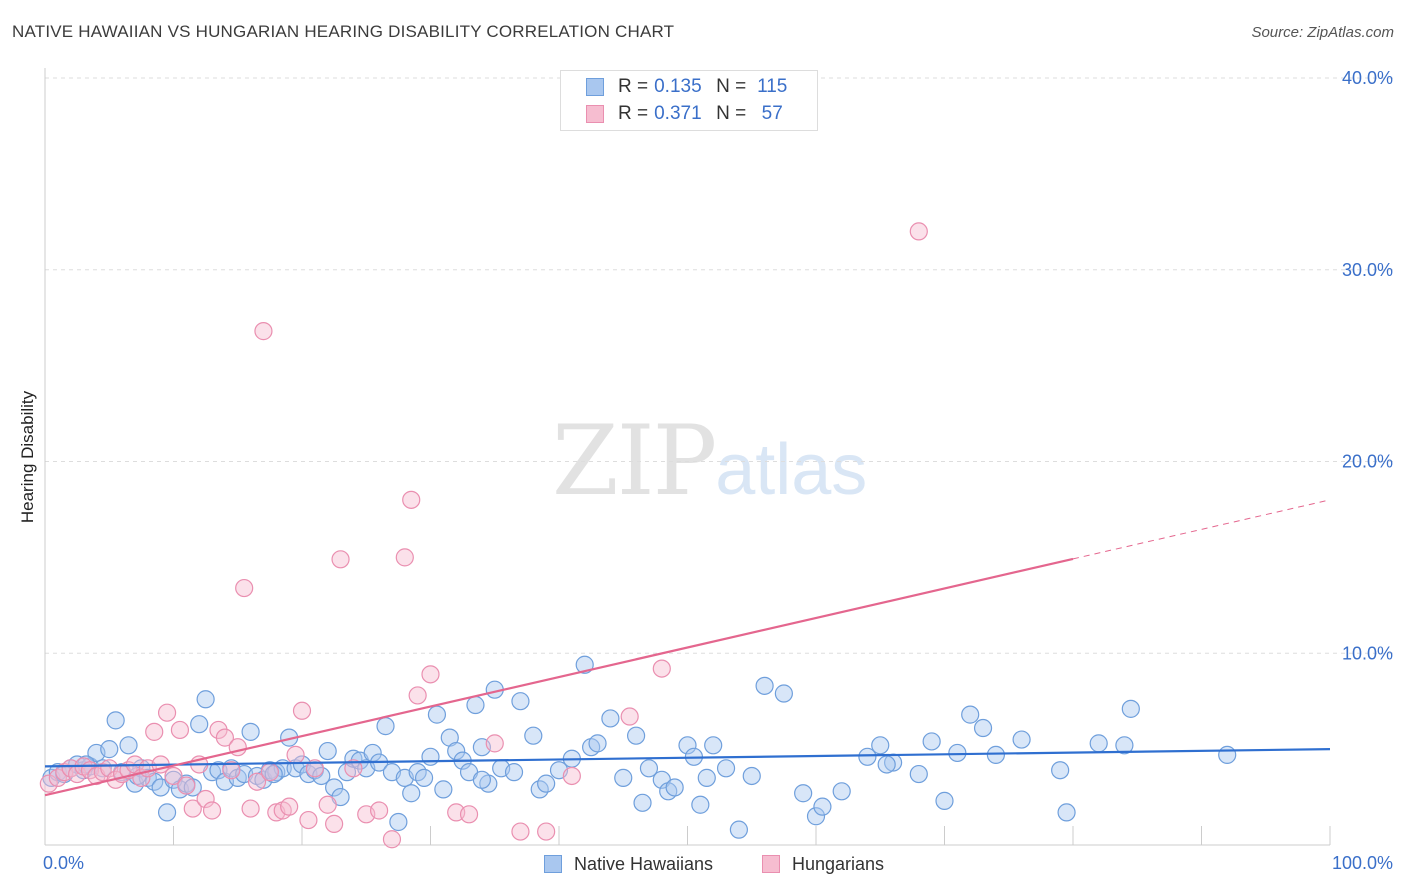 The width and height of the screenshot is (1406, 892). Describe the element at coordinates (1367, 270) in the screenshot. I see `y-tick-label: 30.0%` at that location.